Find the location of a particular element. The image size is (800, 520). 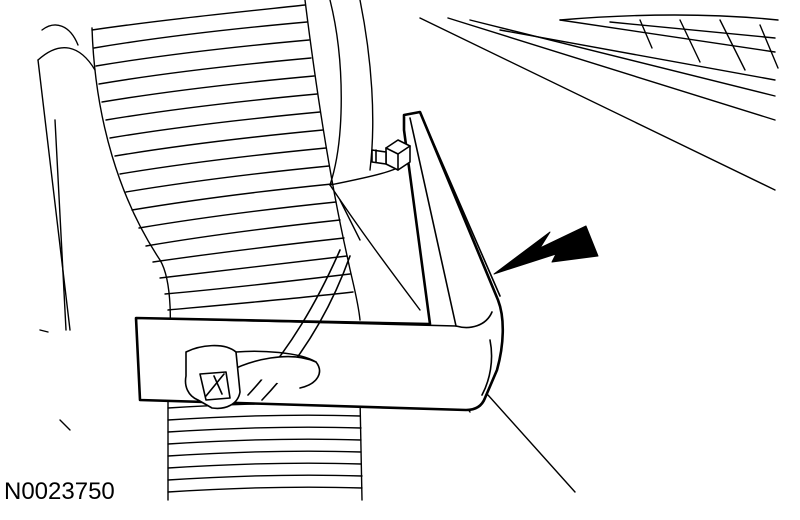

background-lower-line is located at coordinates (520, 443).